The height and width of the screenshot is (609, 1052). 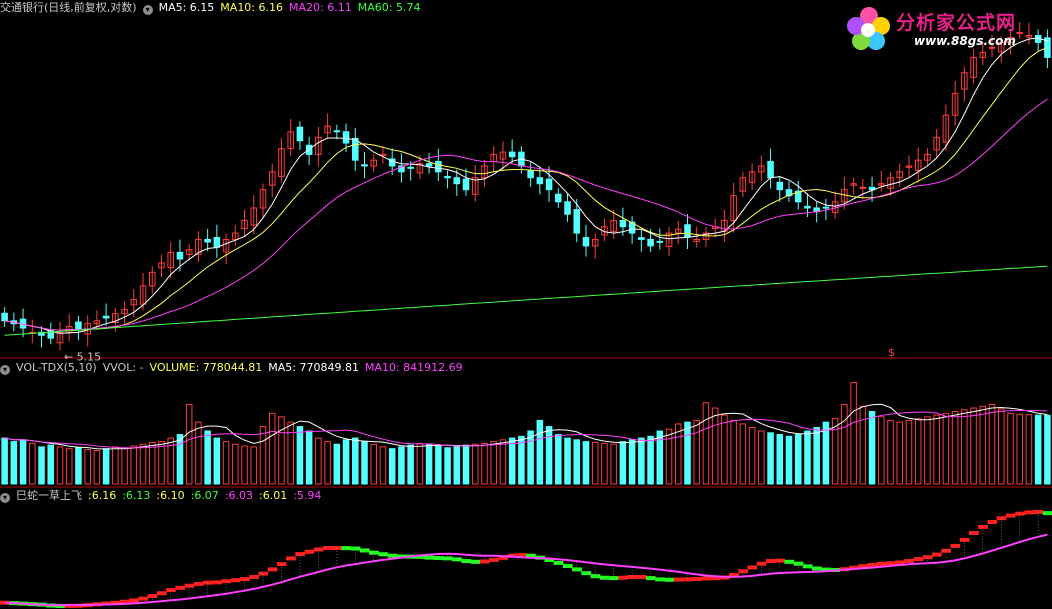 What do you see at coordinates (186, 7) in the screenshot?
I see `ma5-label: MA5: 6.15` at bounding box center [186, 7].